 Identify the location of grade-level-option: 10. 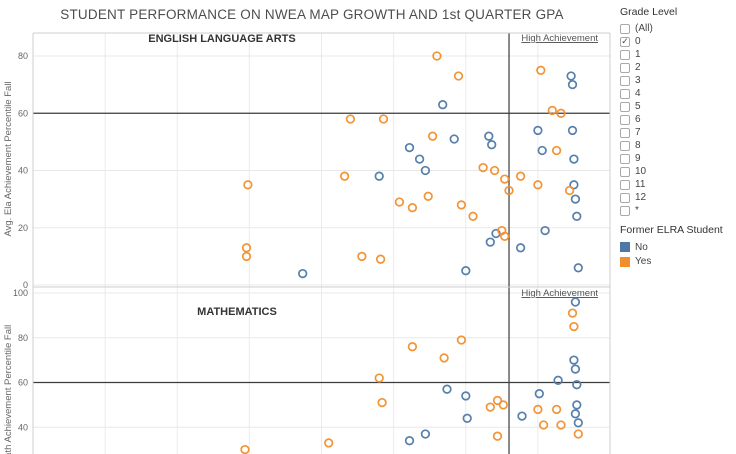
(676, 171).